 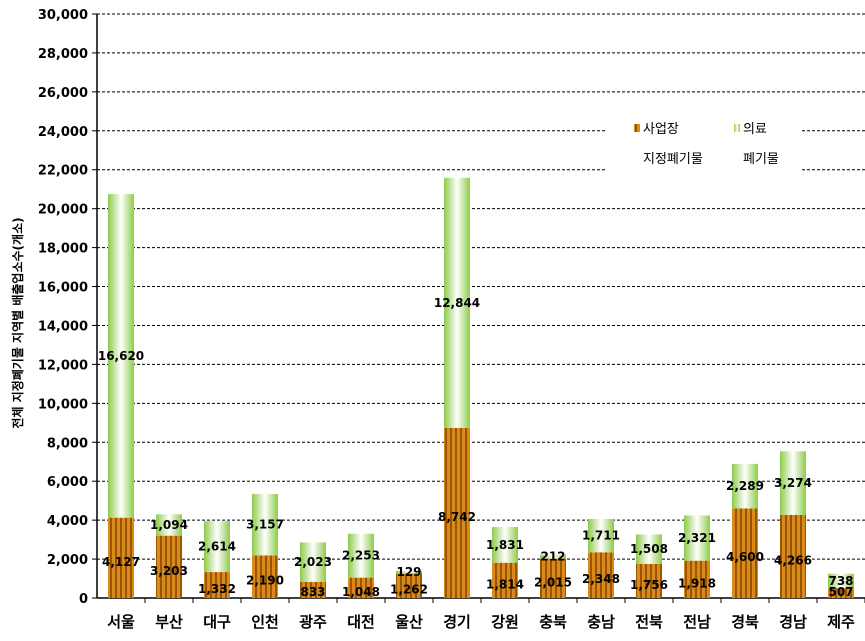 What do you see at coordinates (63, 249) in the screenshot?
I see `y-tick-label: 18,000` at bounding box center [63, 249].